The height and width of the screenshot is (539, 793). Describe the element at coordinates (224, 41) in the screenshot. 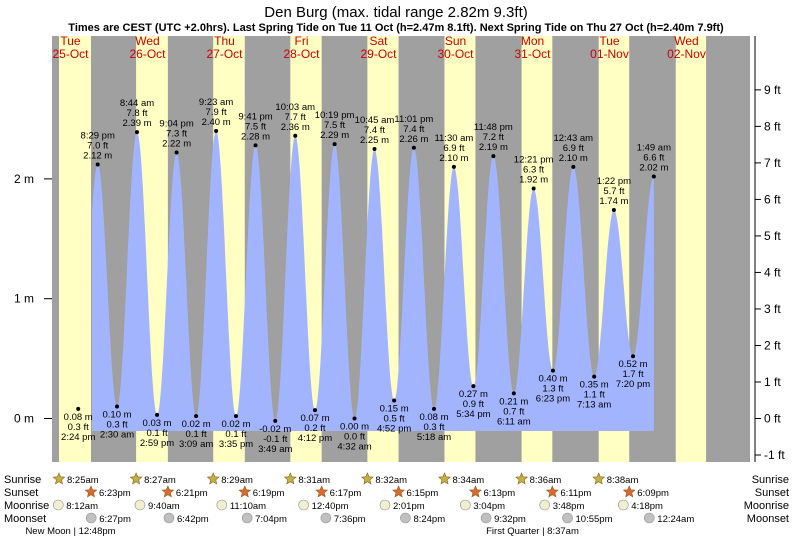

I see `day-name-2: Thu` at that location.